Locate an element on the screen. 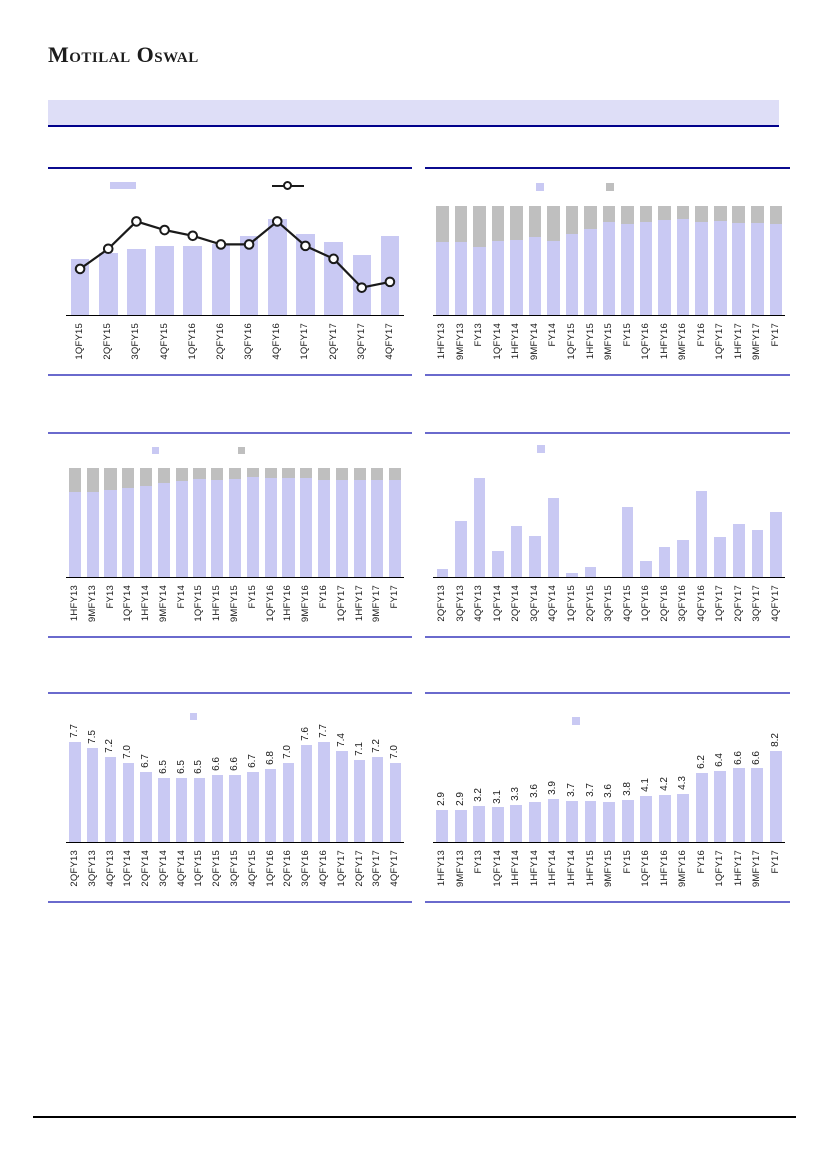  data-label: 3.8 is located at coordinates (627, 788).